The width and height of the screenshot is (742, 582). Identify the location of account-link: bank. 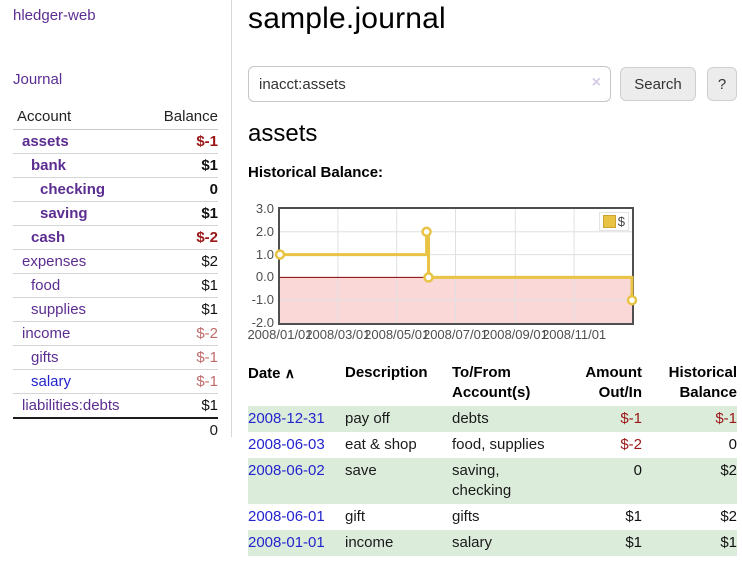
(49, 165).